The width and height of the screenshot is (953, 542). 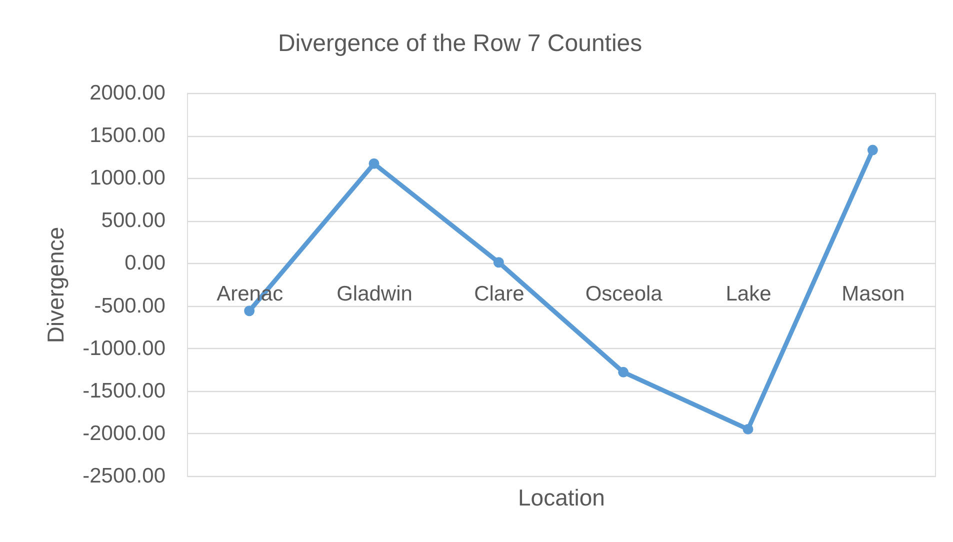 What do you see at coordinates (55, 285) in the screenshot?
I see `y-axis-title: Divergence` at bounding box center [55, 285].